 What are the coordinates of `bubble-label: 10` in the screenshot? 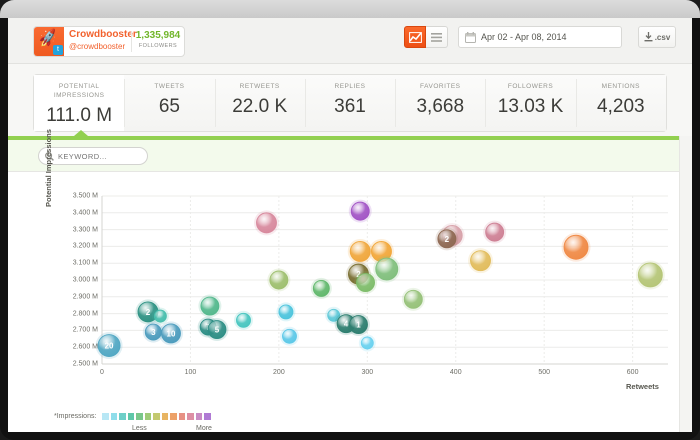 It's located at (171, 333).